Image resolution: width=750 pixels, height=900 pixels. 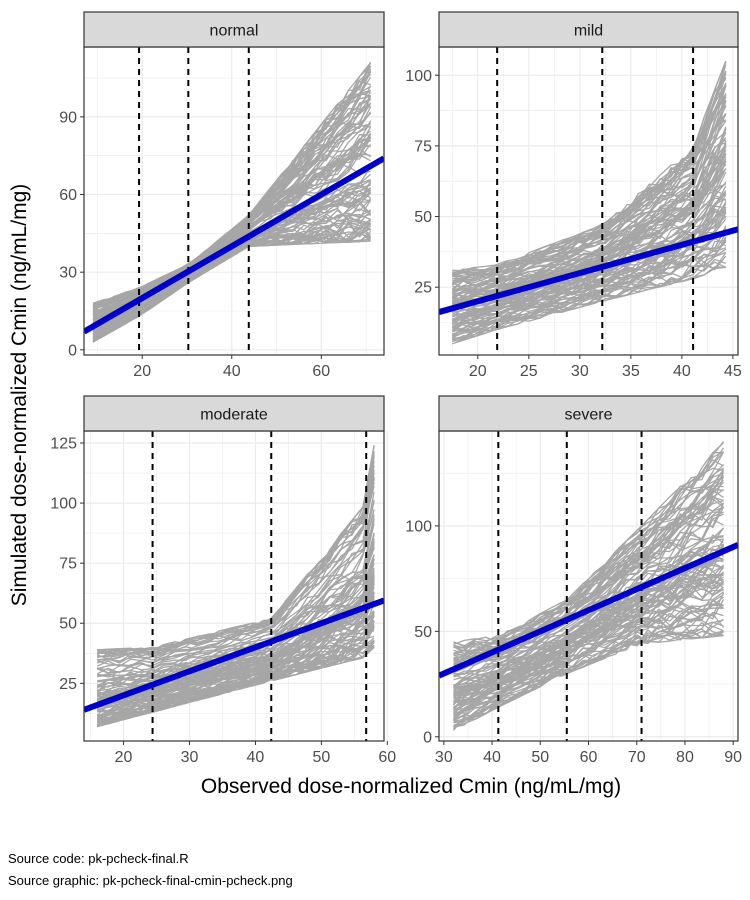 What do you see at coordinates (733, 757) in the screenshot?
I see `x-tick-label: 90` at bounding box center [733, 757].